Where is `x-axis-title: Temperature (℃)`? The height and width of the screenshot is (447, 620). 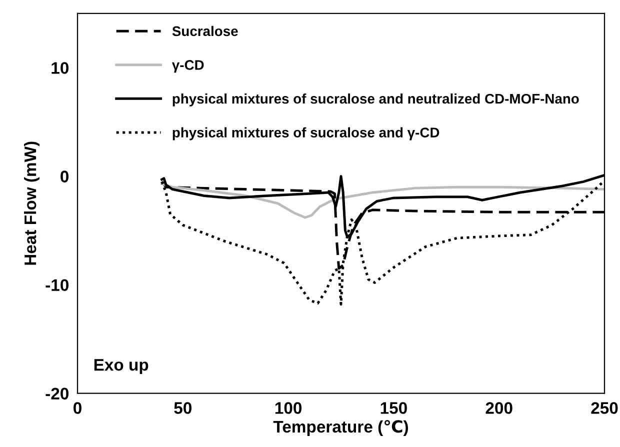
x-axis-title: Temperature (℃) is located at coordinates (340, 428).